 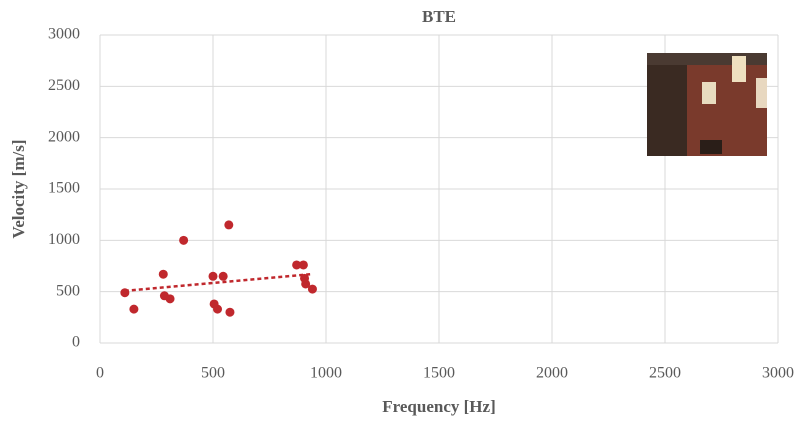 I want to click on x-tick-label: 1000, so click(x=326, y=373).